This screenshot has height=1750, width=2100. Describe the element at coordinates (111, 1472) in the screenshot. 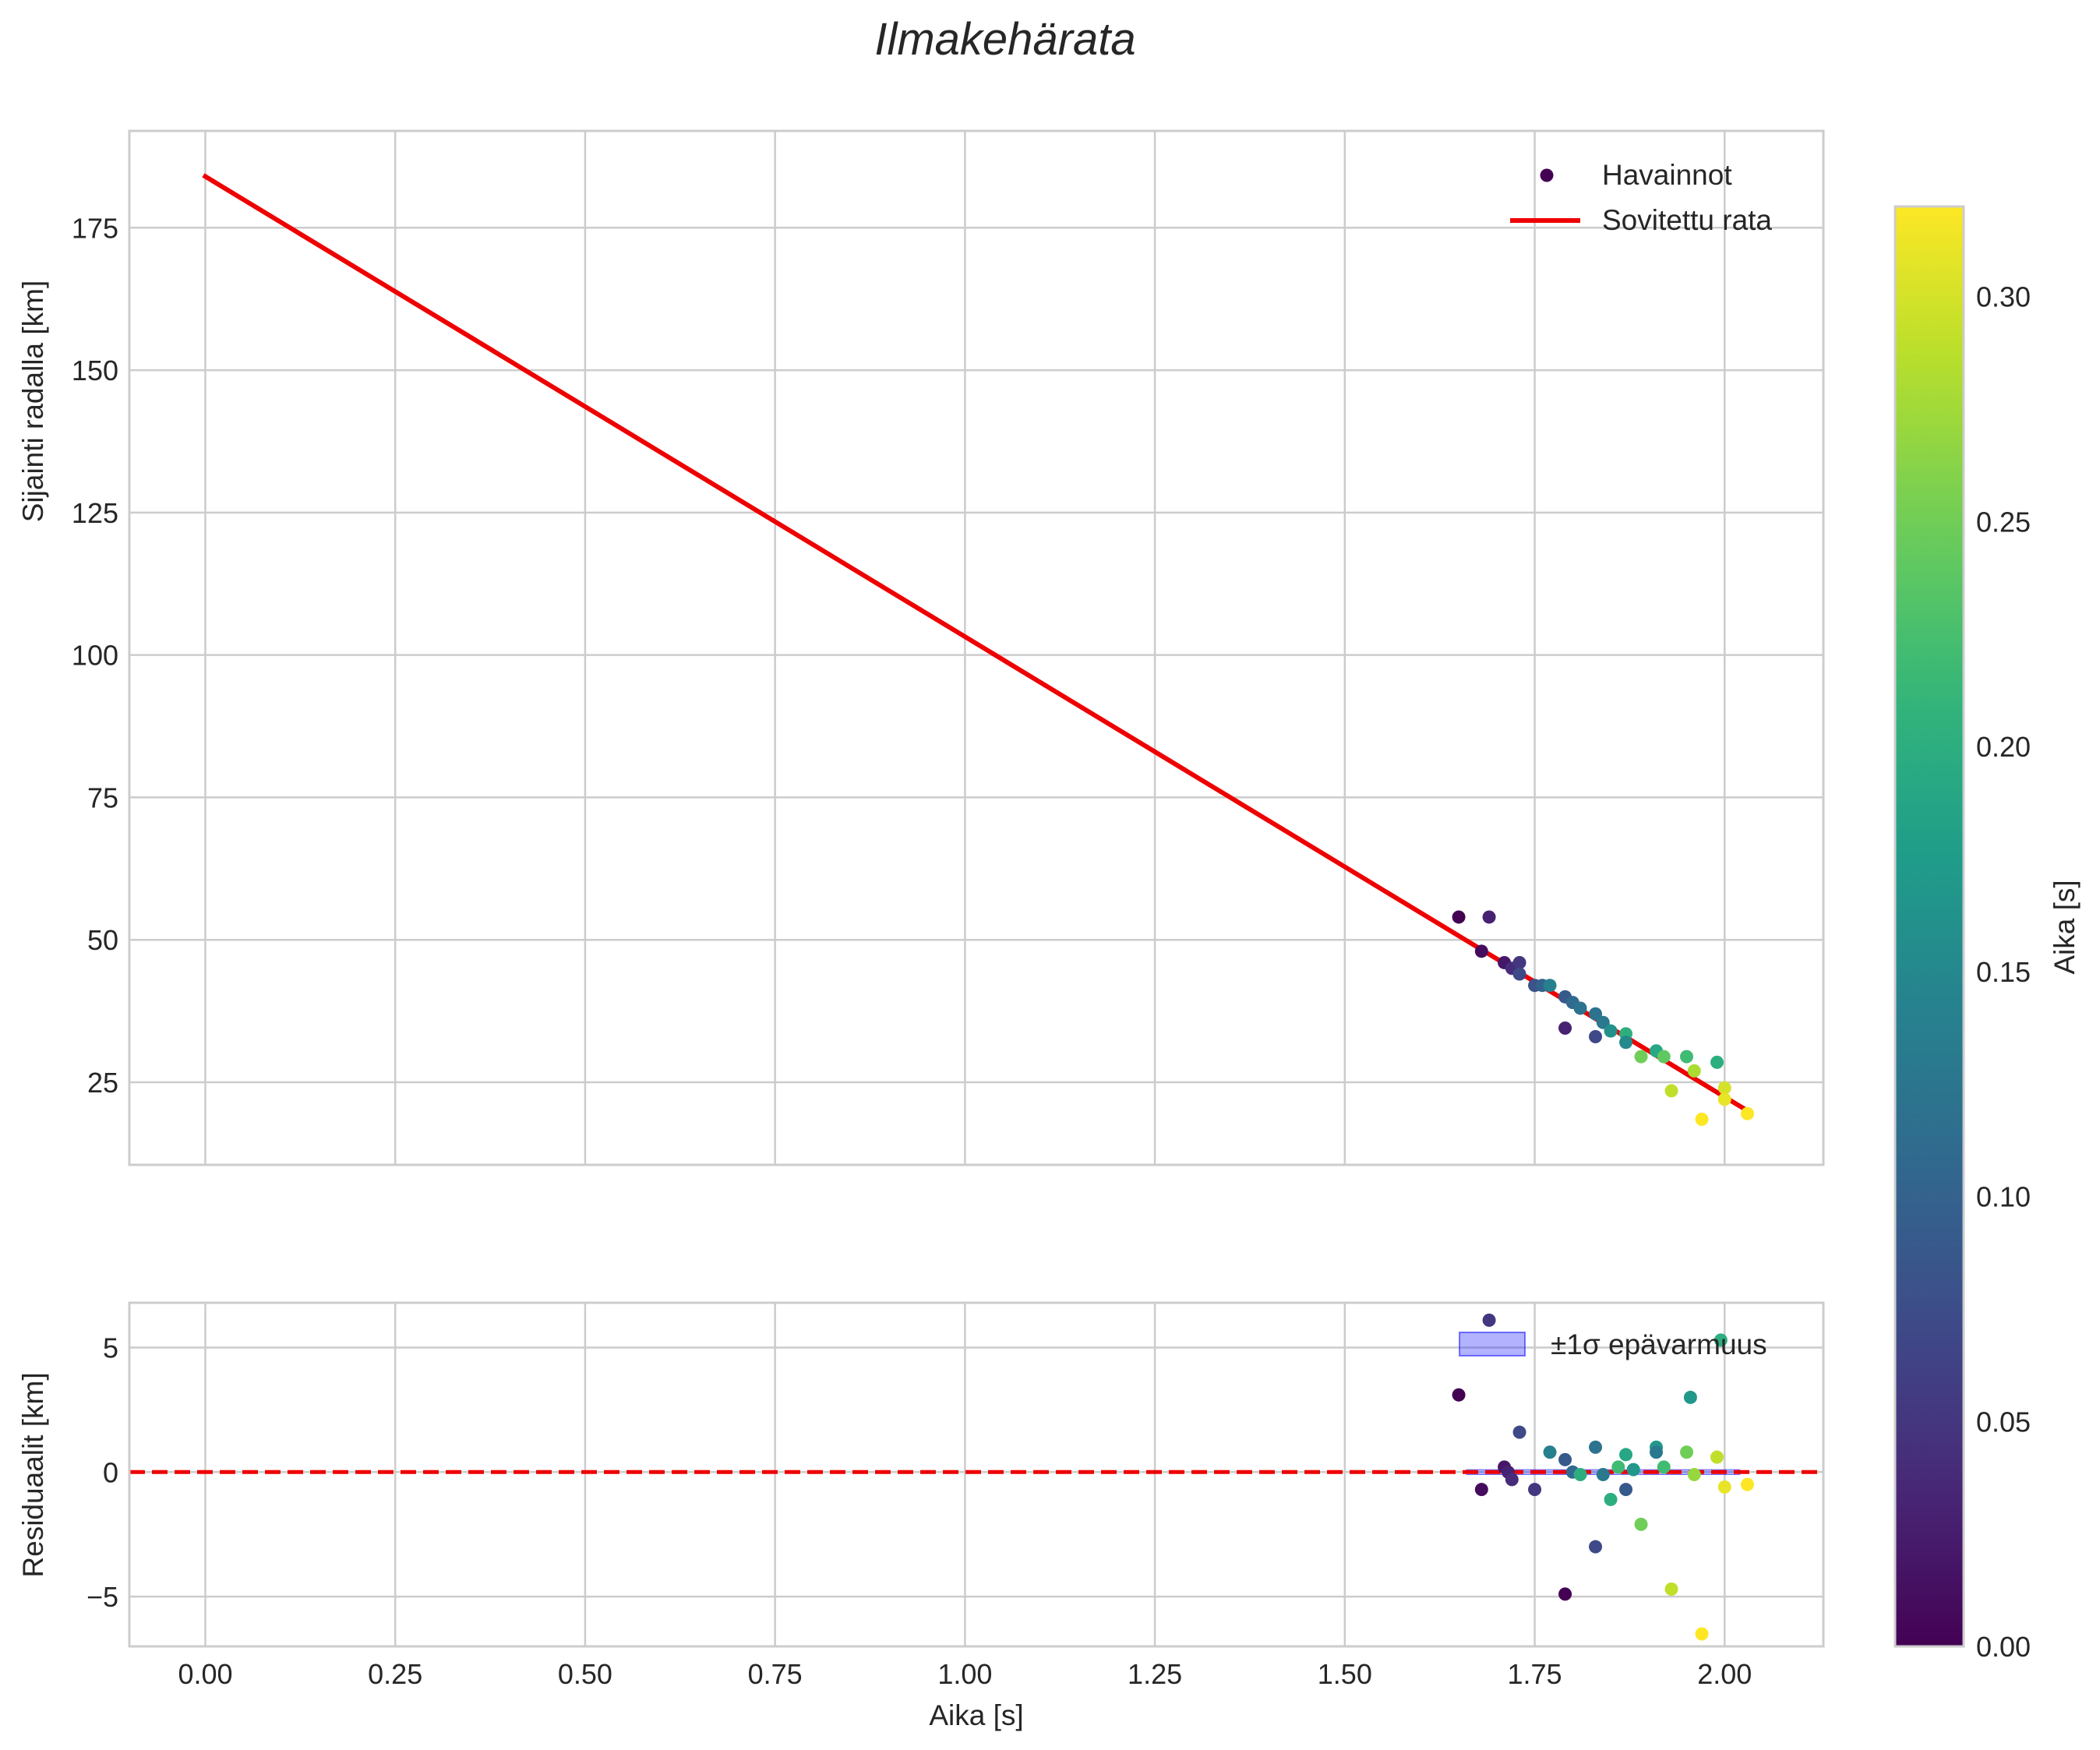

I see `y-tick-label: 0` at that location.